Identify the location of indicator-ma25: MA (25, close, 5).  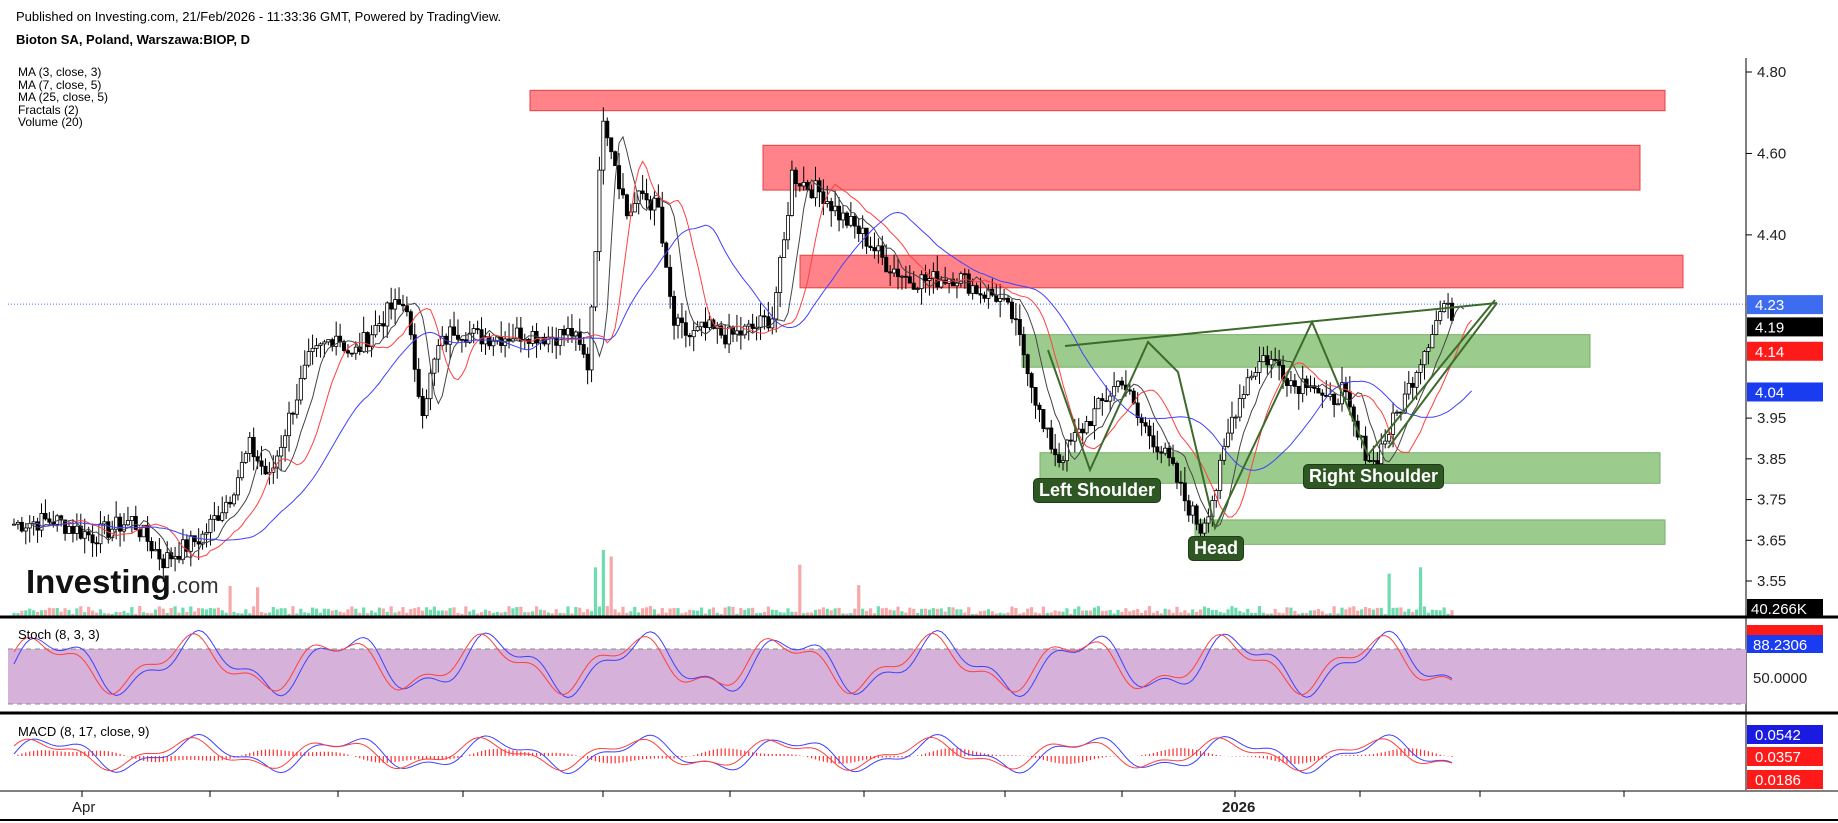
(63, 97).